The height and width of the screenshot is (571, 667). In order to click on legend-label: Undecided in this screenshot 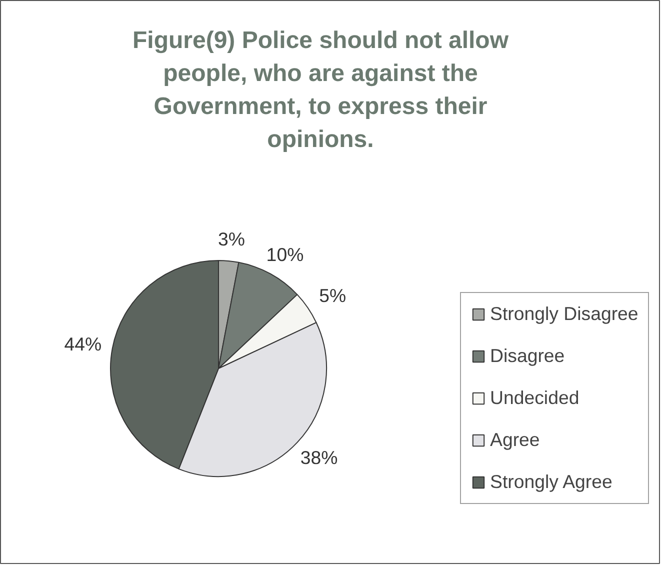, I will do `click(535, 398)`.